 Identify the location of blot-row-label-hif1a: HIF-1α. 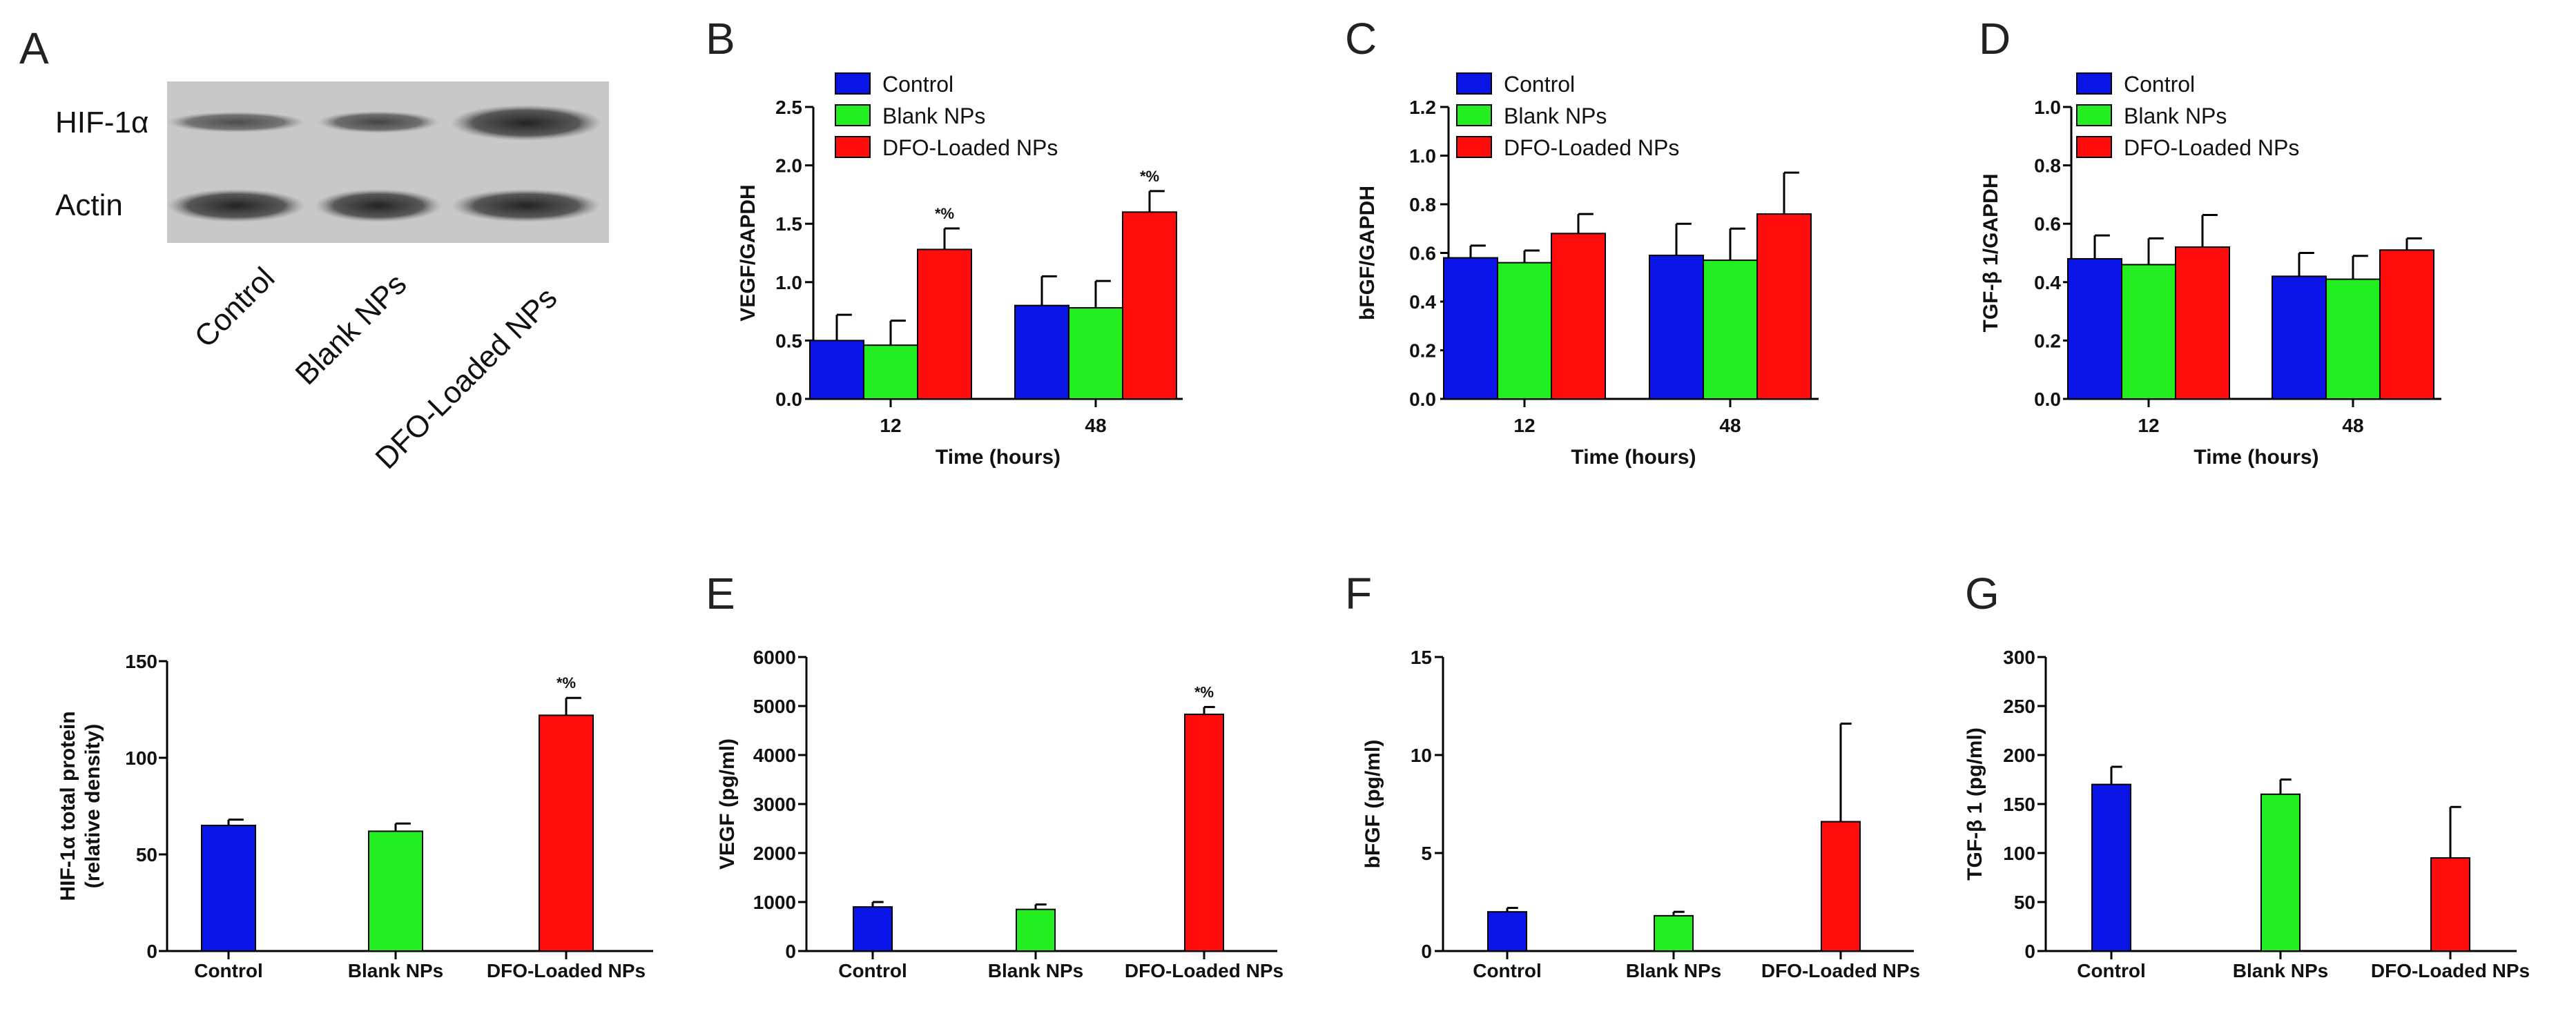
(101, 122).